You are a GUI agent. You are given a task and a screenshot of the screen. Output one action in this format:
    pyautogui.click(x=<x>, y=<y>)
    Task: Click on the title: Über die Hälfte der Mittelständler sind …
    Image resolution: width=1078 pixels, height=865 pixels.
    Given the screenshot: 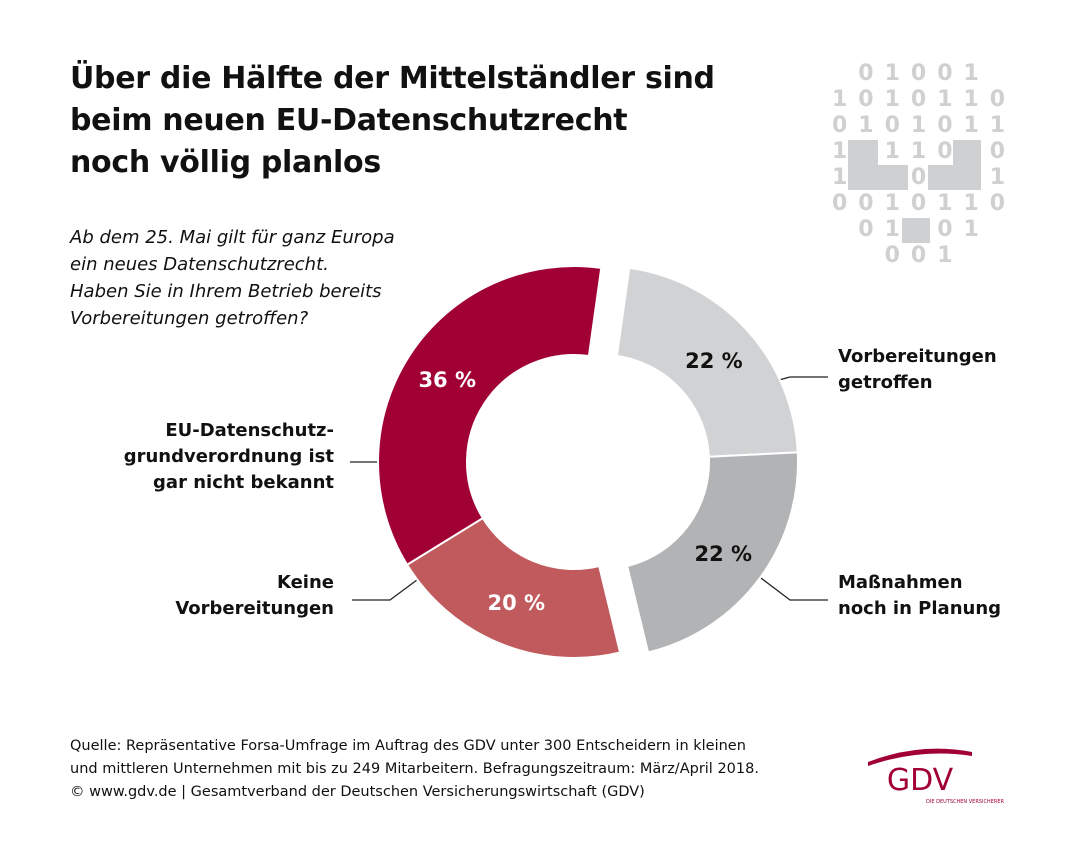 What is the action you would take?
    pyautogui.click(x=392, y=120)
    